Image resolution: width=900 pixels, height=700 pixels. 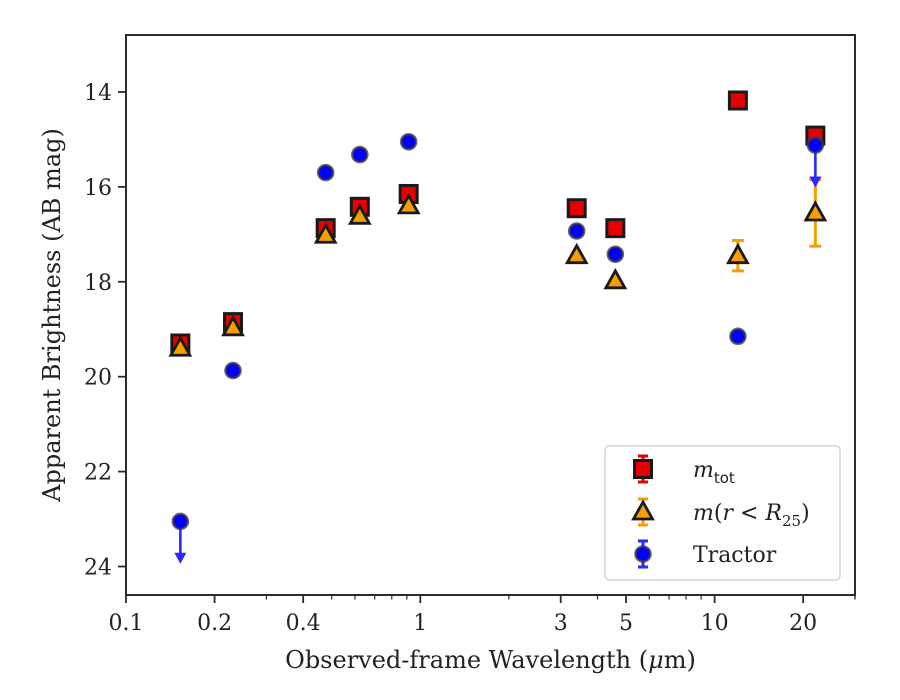 What do you see at coordinates (643, 469) in the screenshot?
I see `legend-marker-square` at bounding box center [643, 469].